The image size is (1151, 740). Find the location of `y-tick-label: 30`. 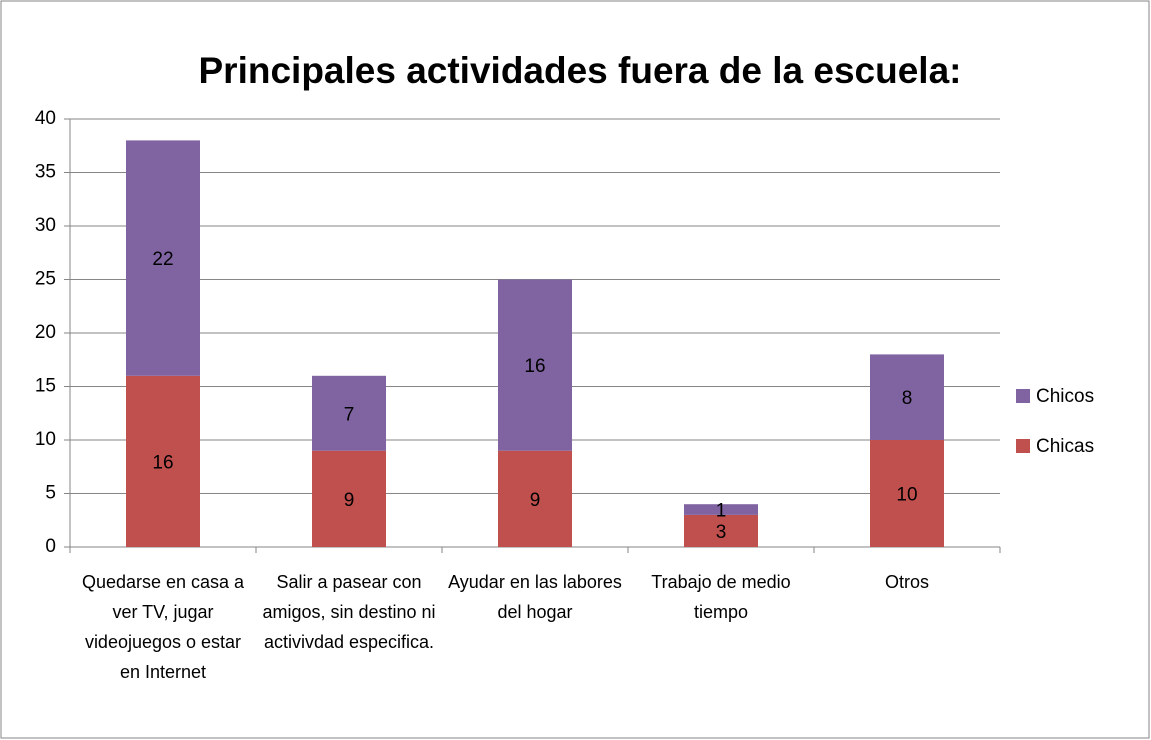

y-tick-label: 30 is located at coordinates (45, 225).